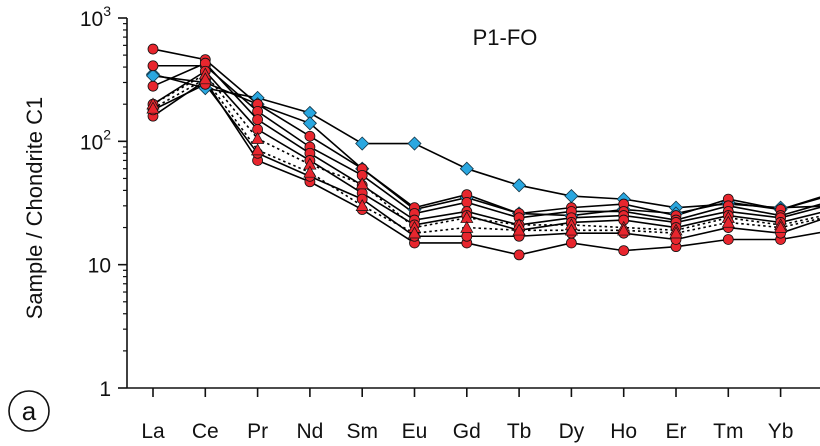  What do you see at coordinates (676, 431) in the screenshot?
I see `x-tick-label: Er` at bounding box center [676, 431].